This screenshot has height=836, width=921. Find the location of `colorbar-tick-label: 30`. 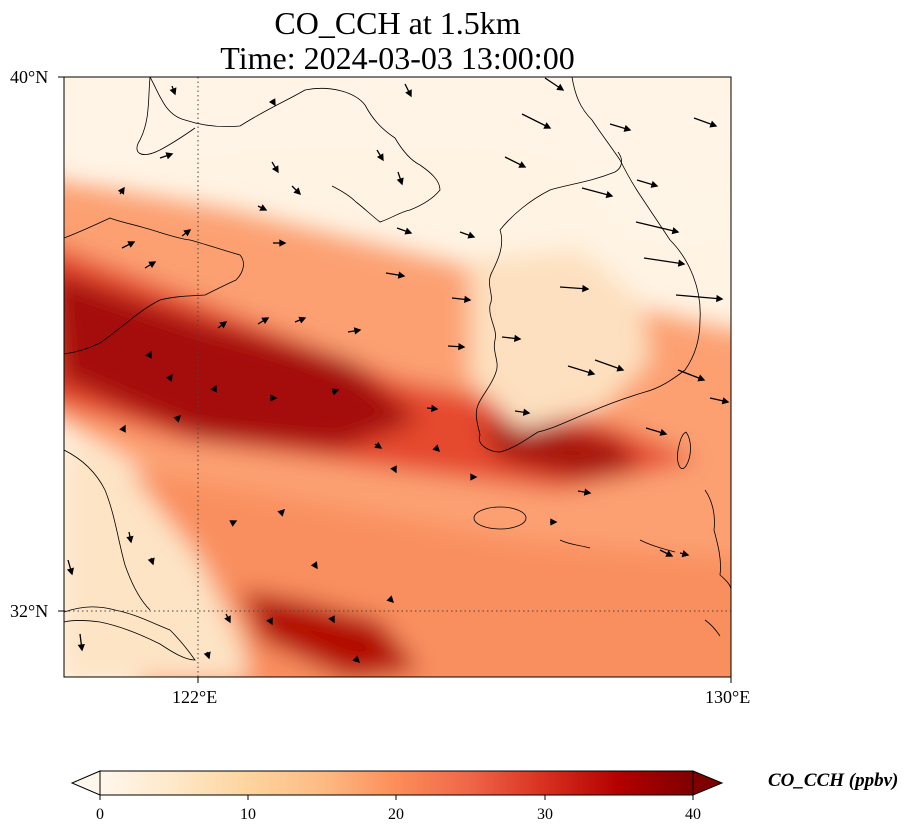

colorbar-tick-label: 30 is located at coordinates (545, 814).